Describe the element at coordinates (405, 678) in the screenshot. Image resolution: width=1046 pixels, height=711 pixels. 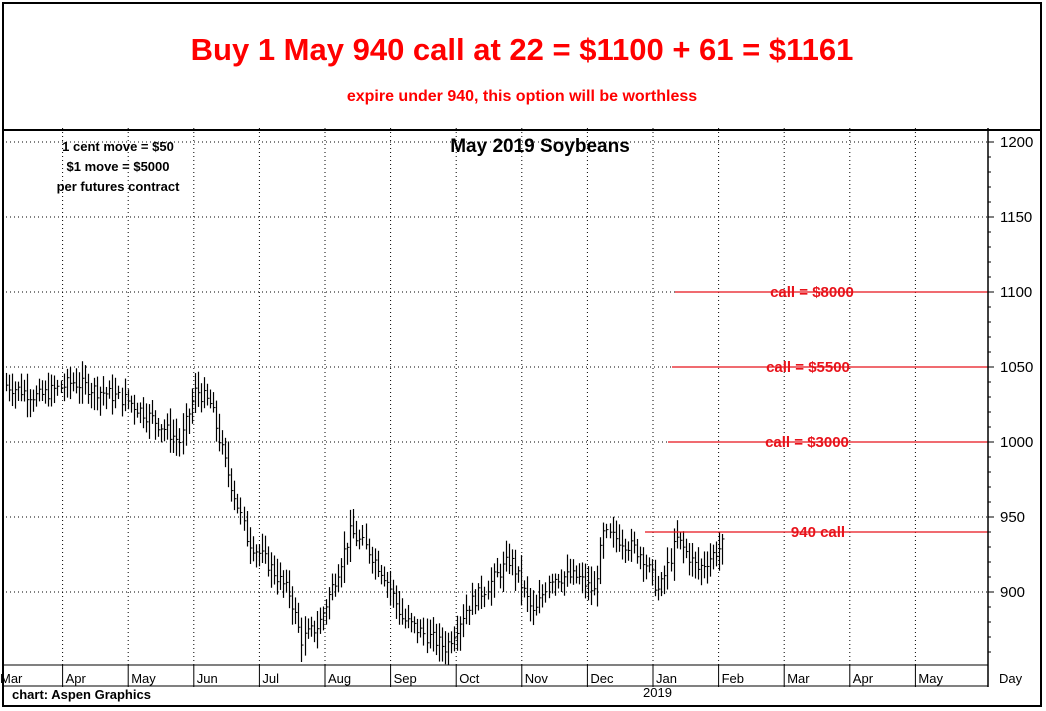
I see `x-tick-label: Sep` at that location.